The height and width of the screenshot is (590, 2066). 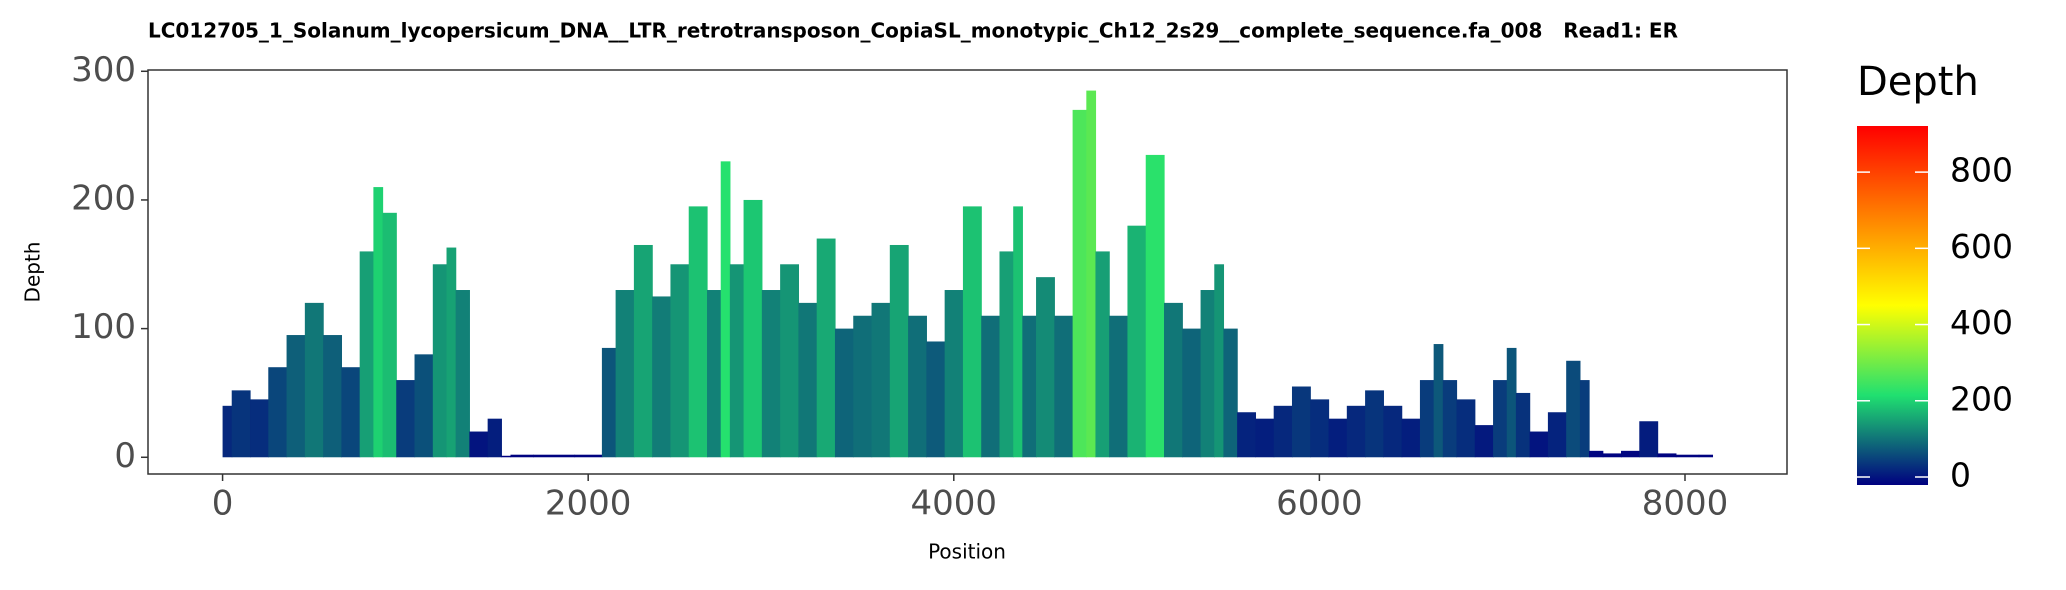 I want to click on y-tick-label: 300, so click(x=103, y=70).